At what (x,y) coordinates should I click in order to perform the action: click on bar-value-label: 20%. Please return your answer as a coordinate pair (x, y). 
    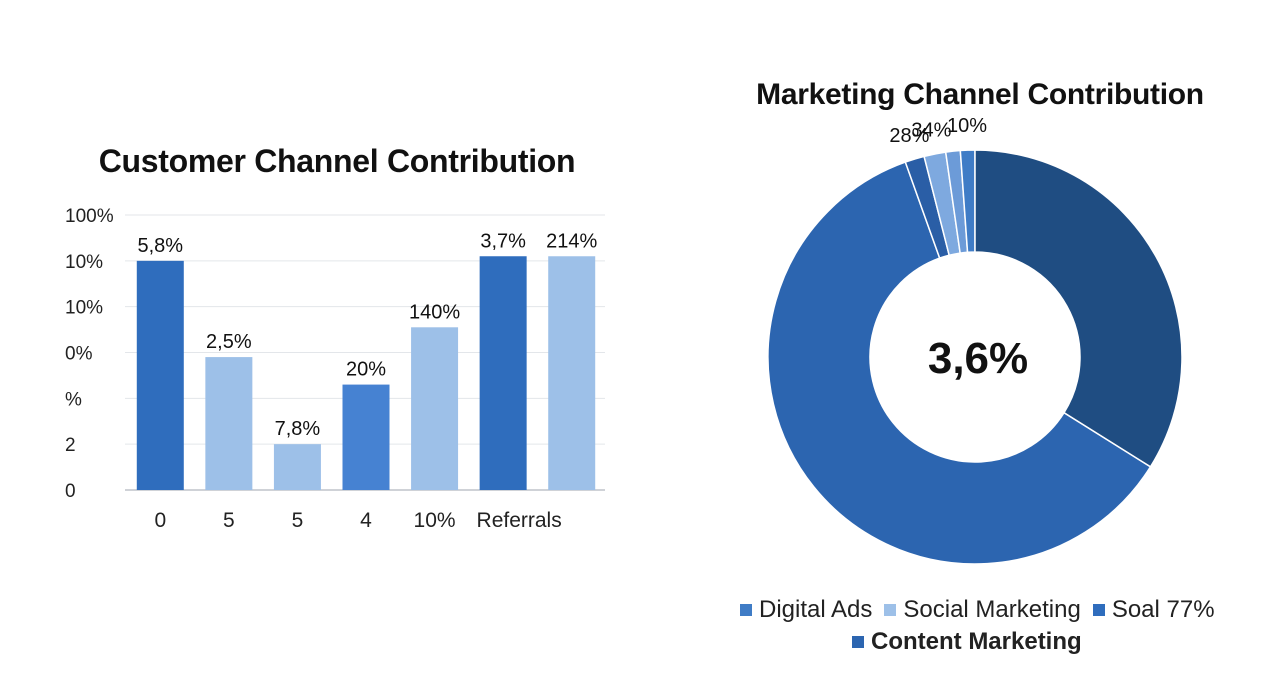
    Looking at the image, I should click on (366, 370).